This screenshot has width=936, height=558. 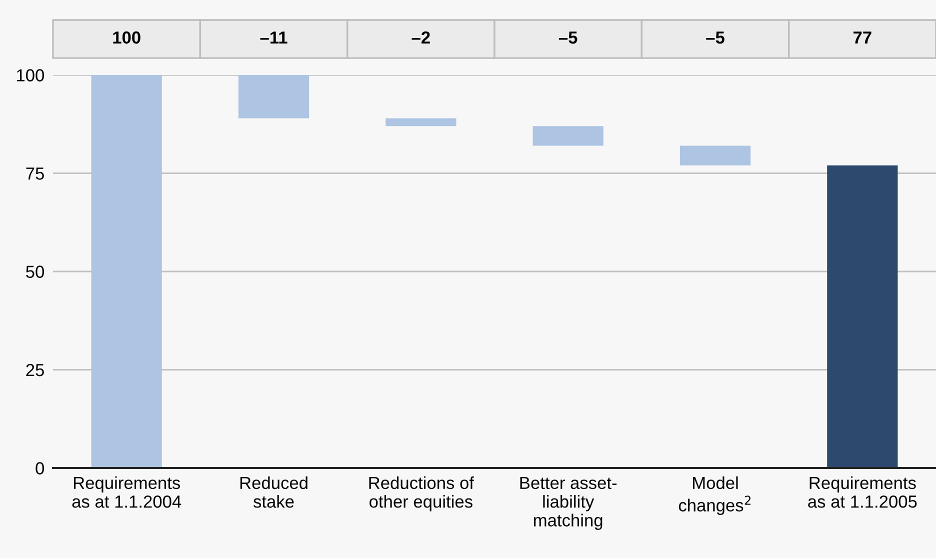 I want to click on data-label: 77, so click(x=863, y=38).